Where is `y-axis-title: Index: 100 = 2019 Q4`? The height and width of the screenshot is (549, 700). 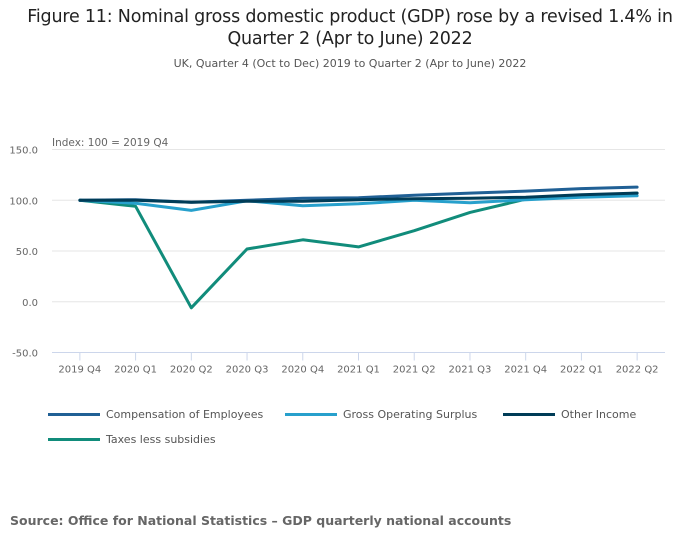
y-axis-title: Index: 100 = 2019 Q4 is located at coordinates (110, 143).